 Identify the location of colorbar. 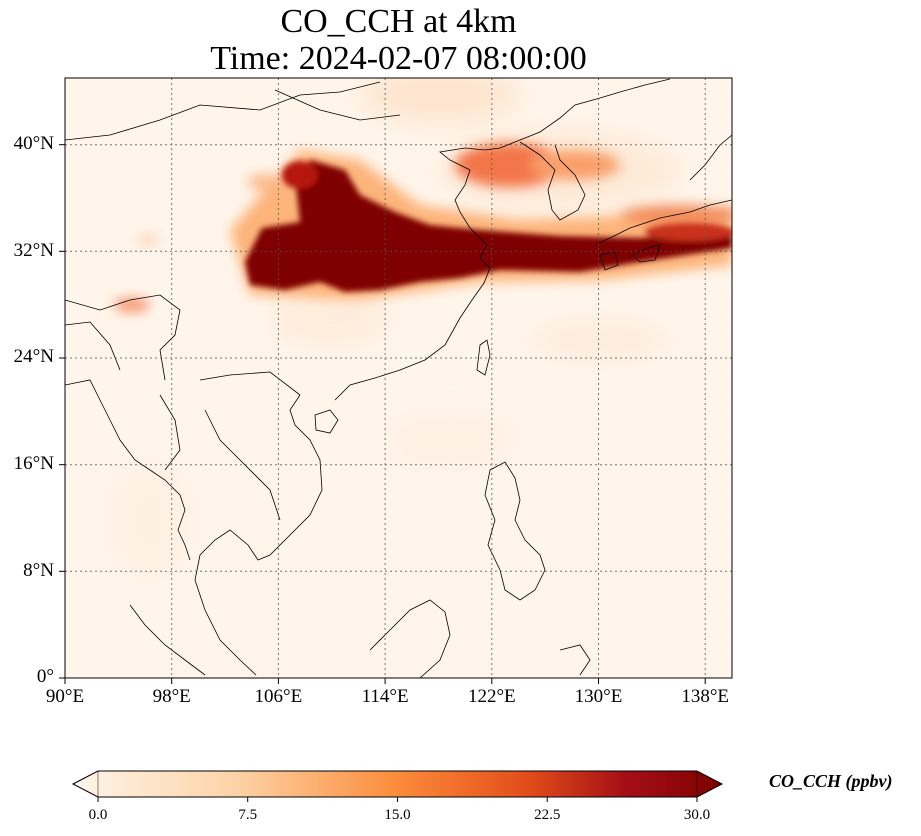
(397, 786).